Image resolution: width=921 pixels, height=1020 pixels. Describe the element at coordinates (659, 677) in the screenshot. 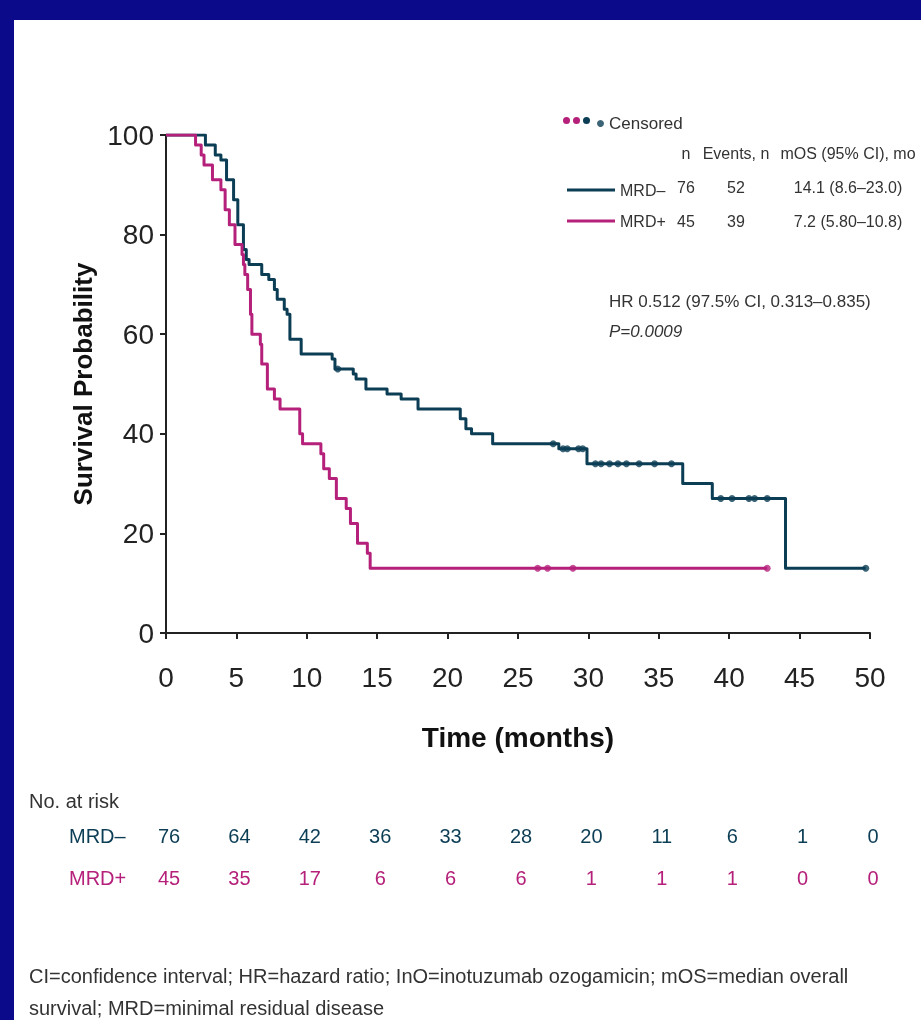

I see `x-tick-label: 35` at that location.